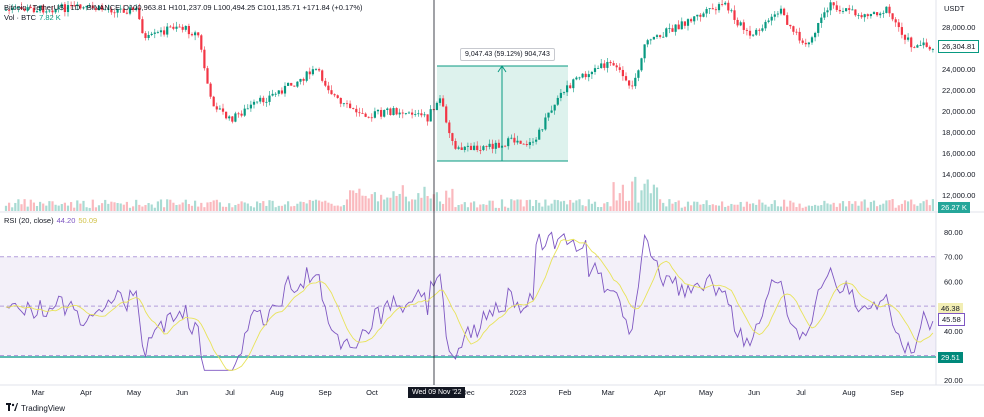 This screenshot has width=984, height=417. Describe the element at coordinates (958, 195) in the screenshot. I see `price-tick-label: 12,000.00` at that location.